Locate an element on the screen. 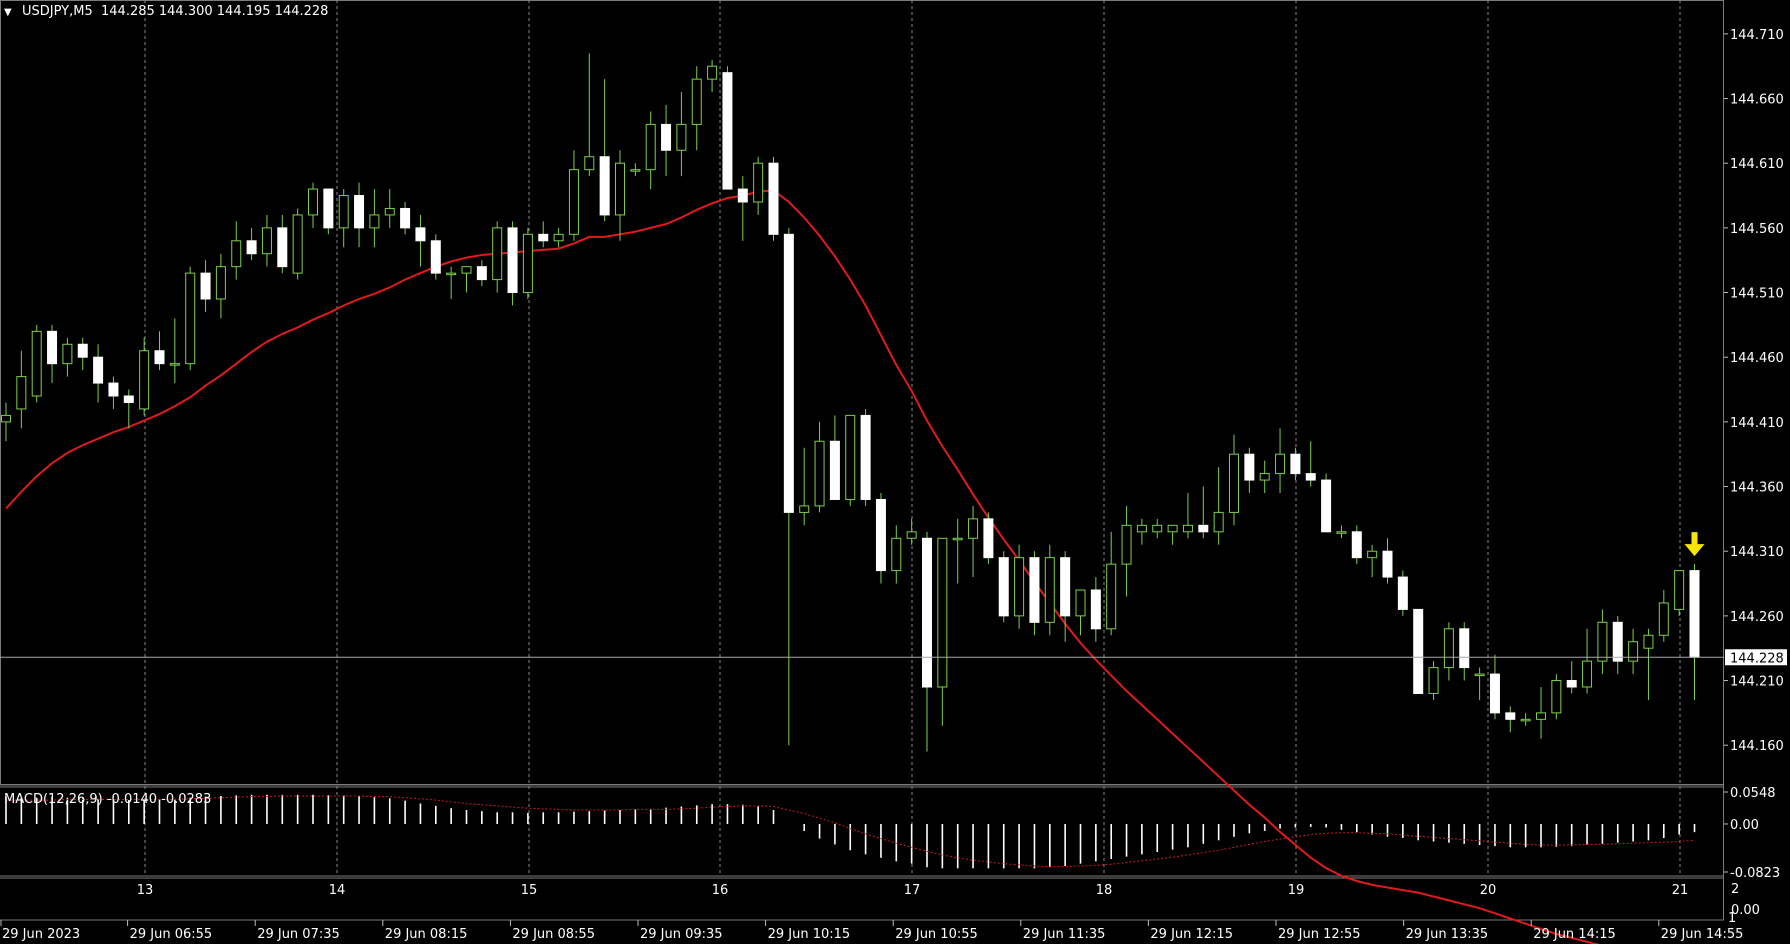  sell-signal-arrow-icon is located at coordinates (1694, 544).